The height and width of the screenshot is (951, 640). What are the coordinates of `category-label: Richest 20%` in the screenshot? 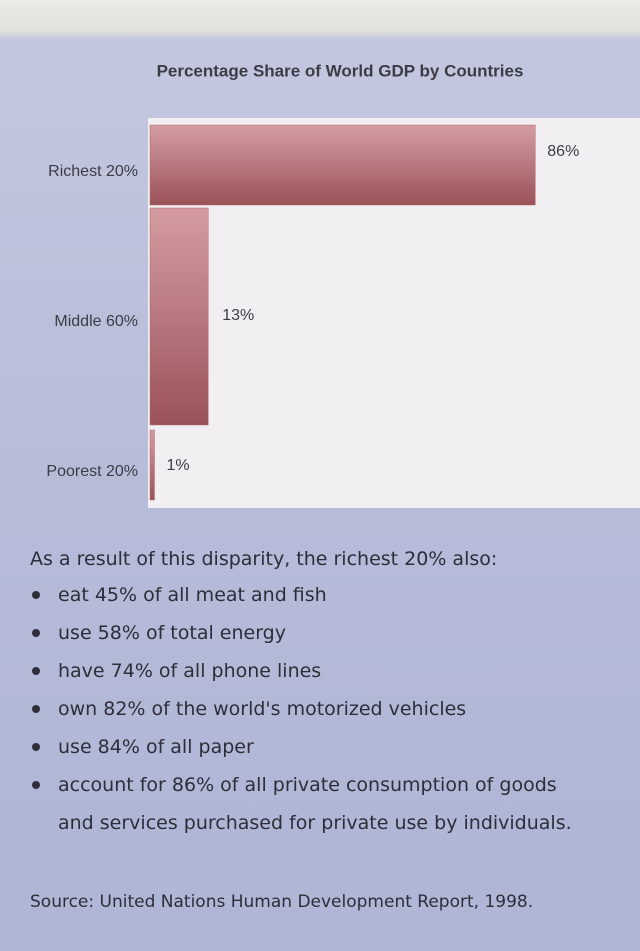 It's located at (93, 171).